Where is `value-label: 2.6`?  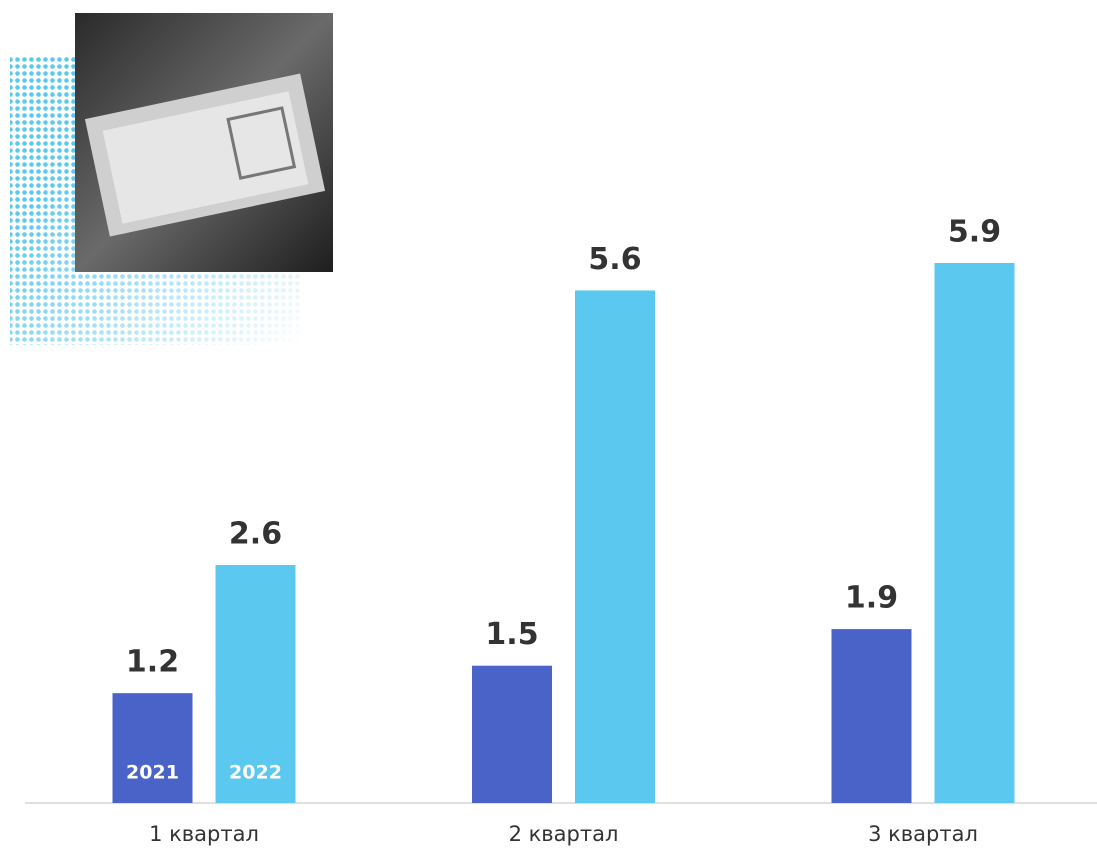 value-label: 2.6 is located at coordinates (255, 534).